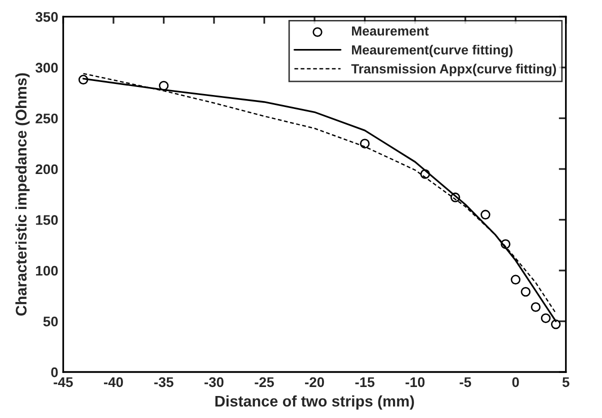 The height and width of the screenshot is (418, 602). What do you see at coordinates (47, 169) in the screenshot?
I see `y-tick-label: 200` at bounding box center [47, 169].